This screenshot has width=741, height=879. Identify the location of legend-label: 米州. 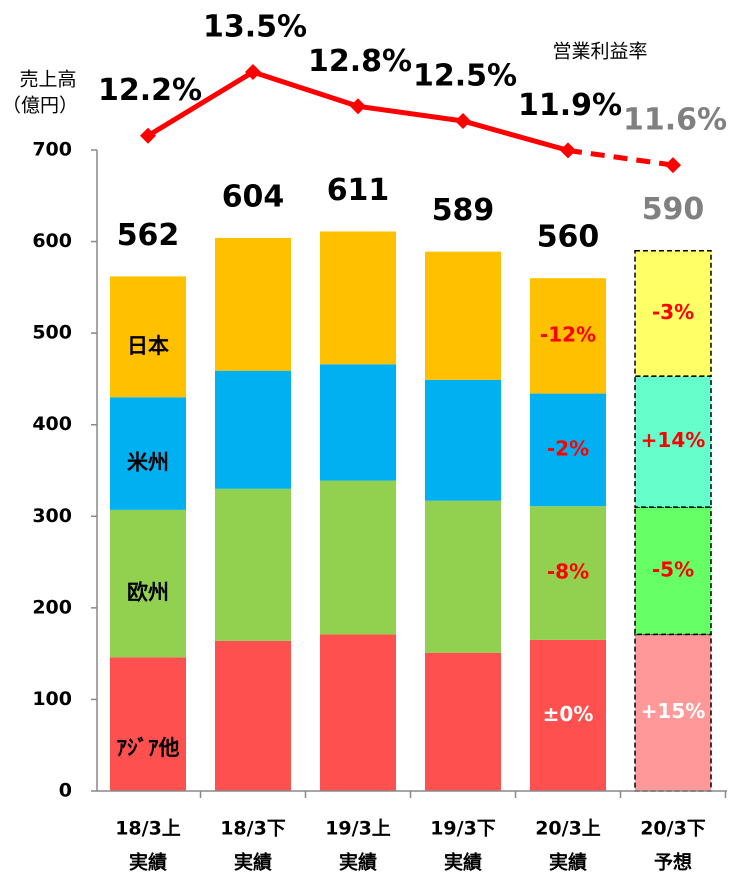
(148, 463).